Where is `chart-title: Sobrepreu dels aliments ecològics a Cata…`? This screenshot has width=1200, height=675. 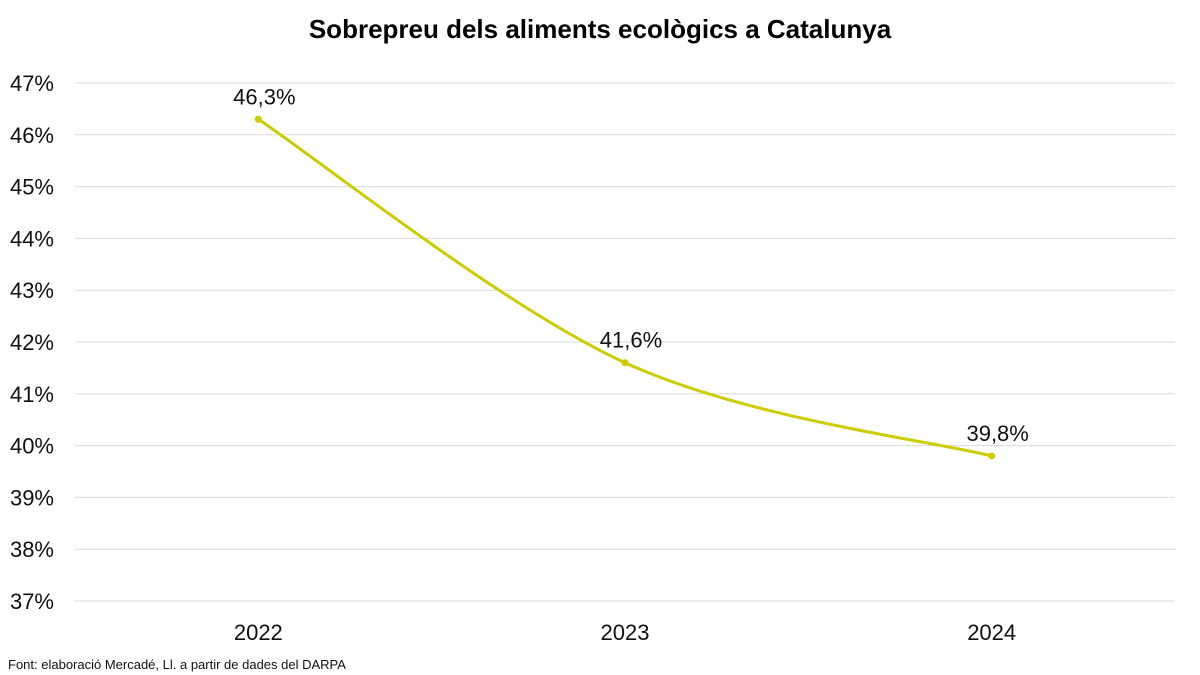
chart-title: Sobrepreu dels aliments ecològics a Cata… is located at coordinates (600, 29).